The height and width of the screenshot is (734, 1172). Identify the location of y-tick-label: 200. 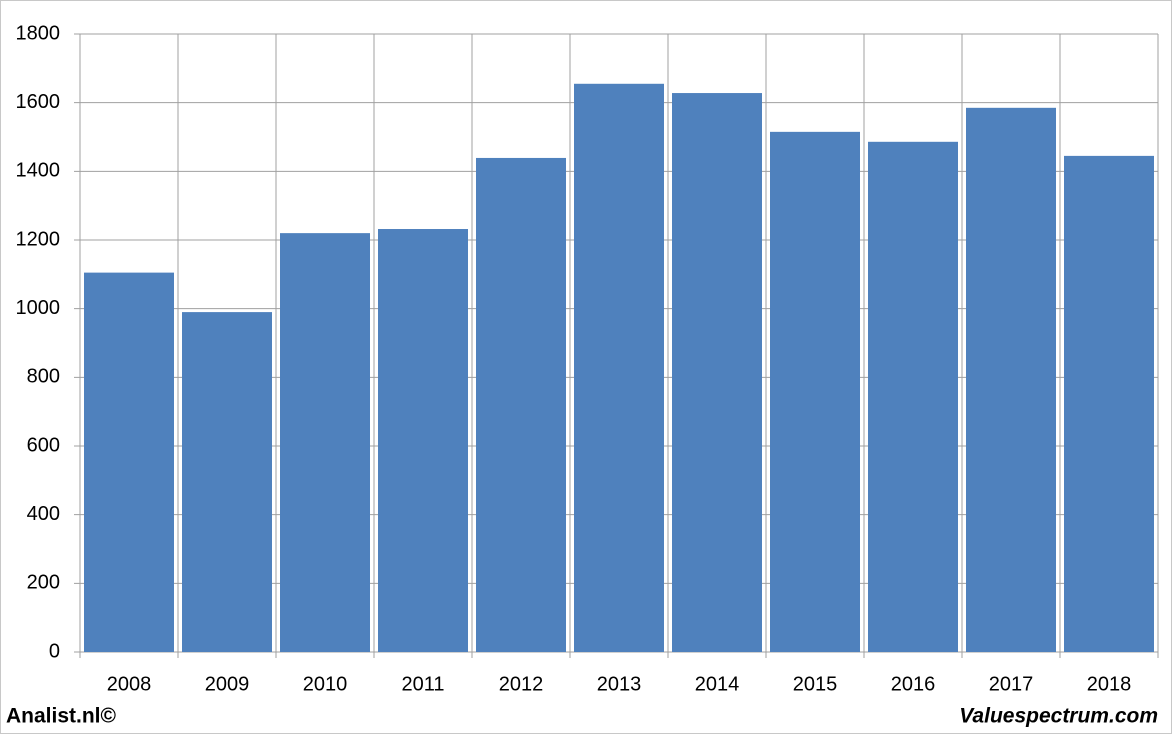
(43, 583).